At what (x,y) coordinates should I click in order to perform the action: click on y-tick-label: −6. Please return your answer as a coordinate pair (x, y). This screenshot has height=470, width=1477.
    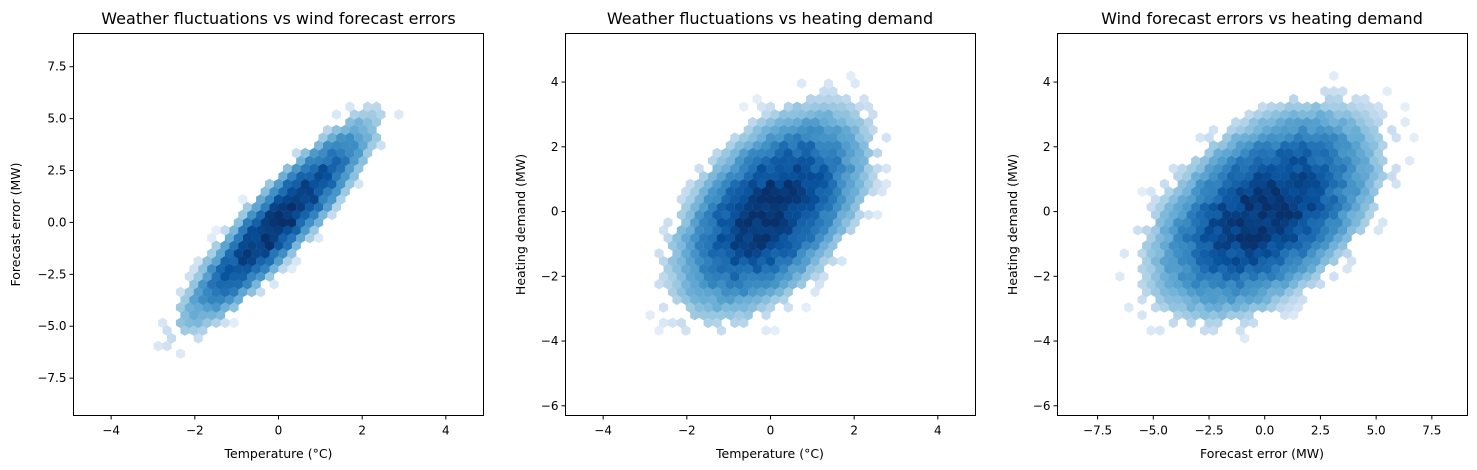
    Looking at the image, I should click on (550, 406).